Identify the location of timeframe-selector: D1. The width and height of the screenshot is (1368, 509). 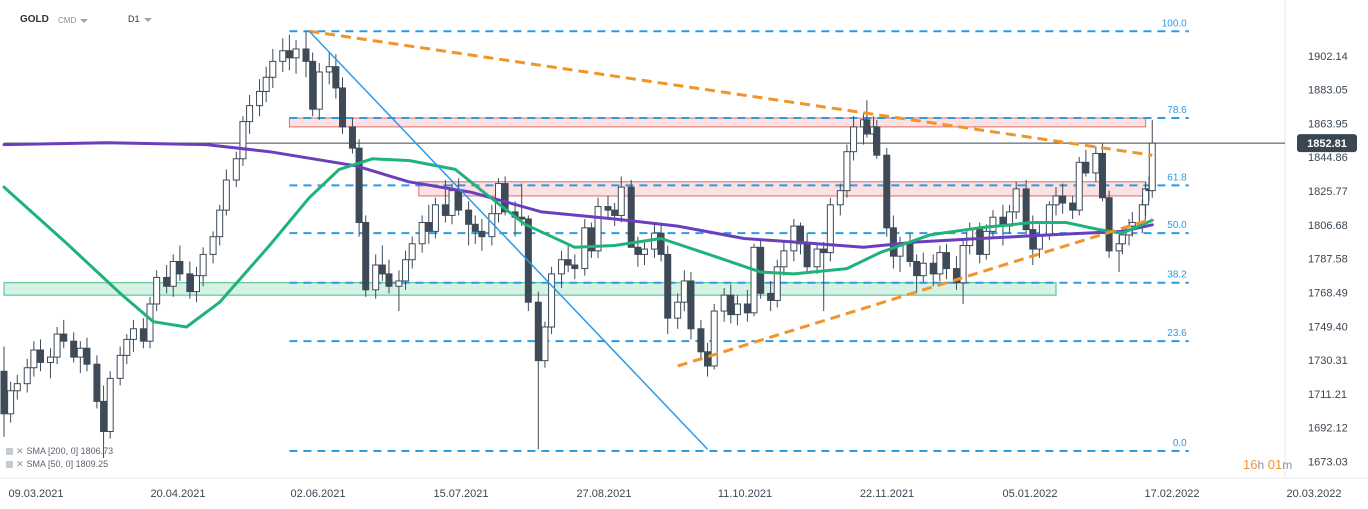
(140, 19).